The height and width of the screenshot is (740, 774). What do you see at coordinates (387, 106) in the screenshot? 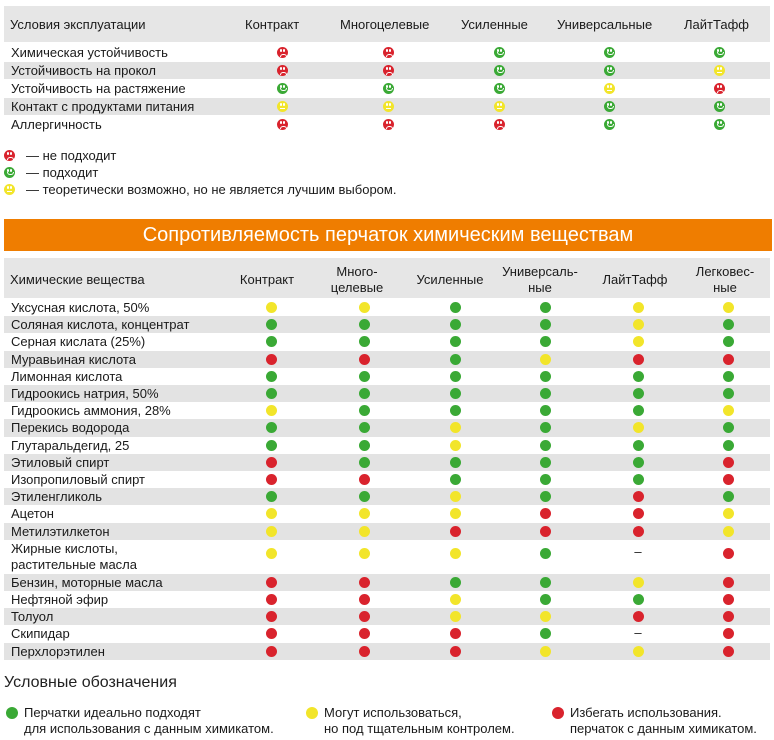
I see `condition-row: Контакт с продуктами питания` at bounding box center [387, 106].